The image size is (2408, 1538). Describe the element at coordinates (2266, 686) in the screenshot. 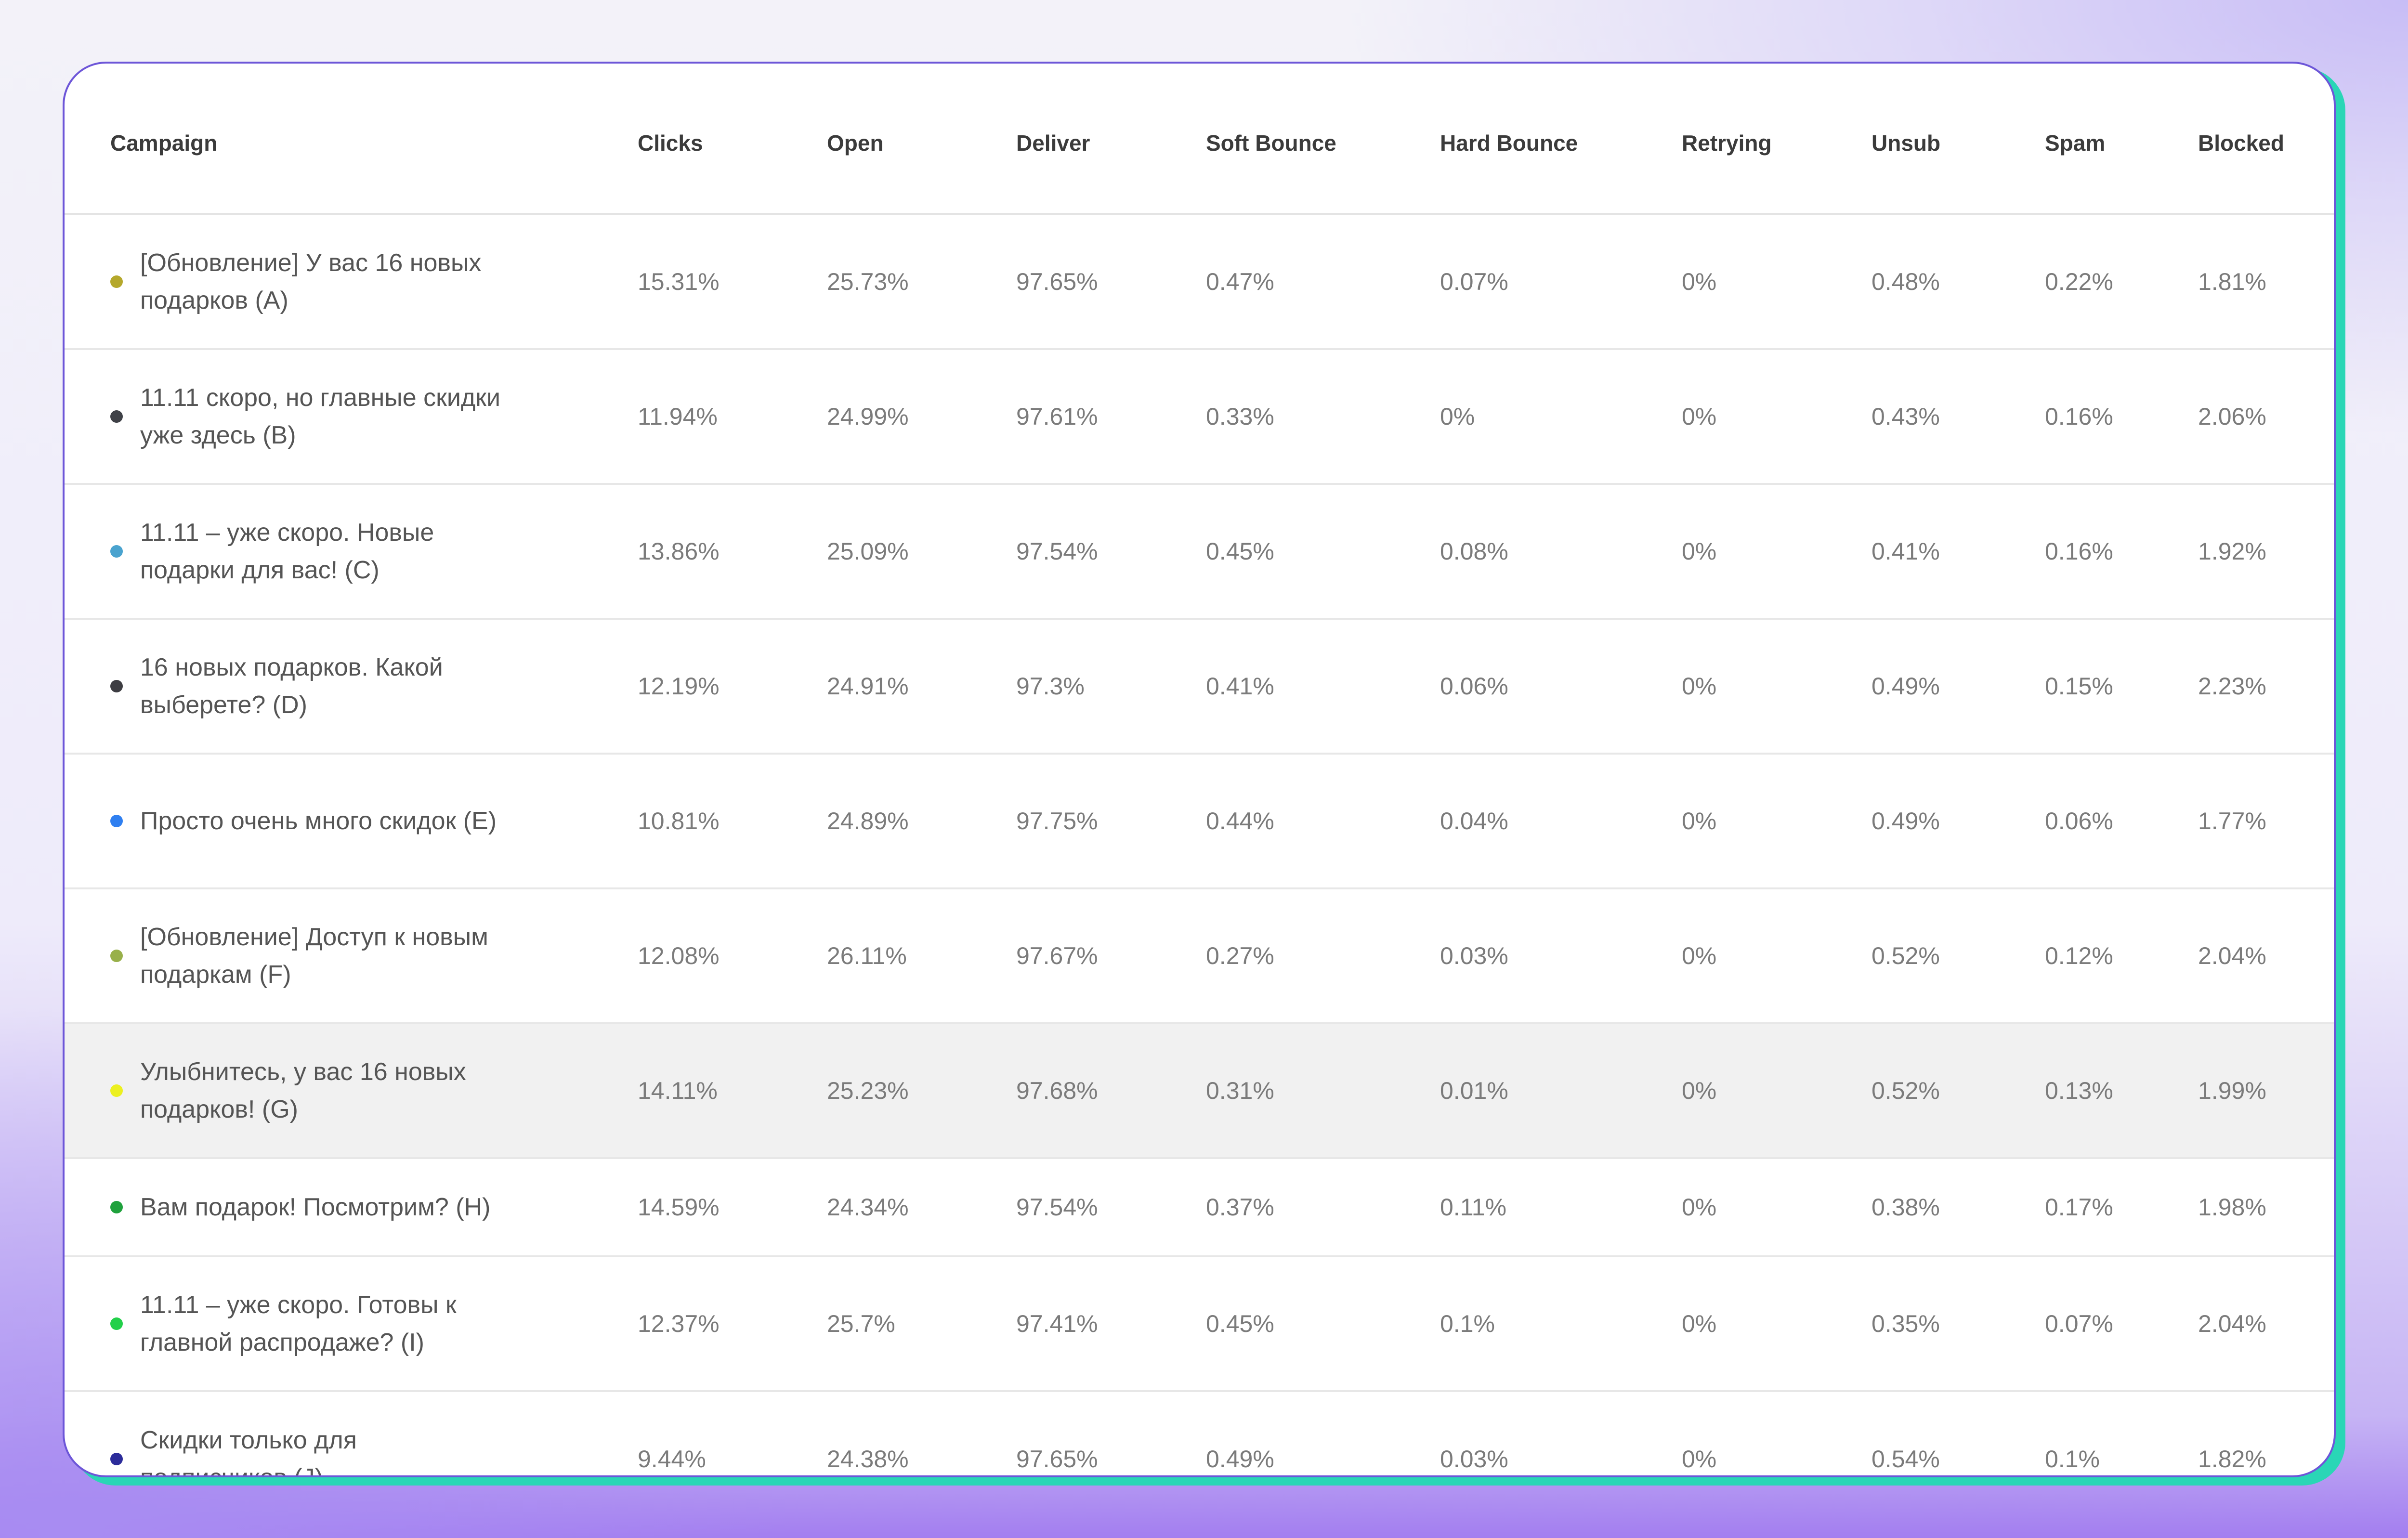

I see `blocked-cell: 2.23%` at that location.